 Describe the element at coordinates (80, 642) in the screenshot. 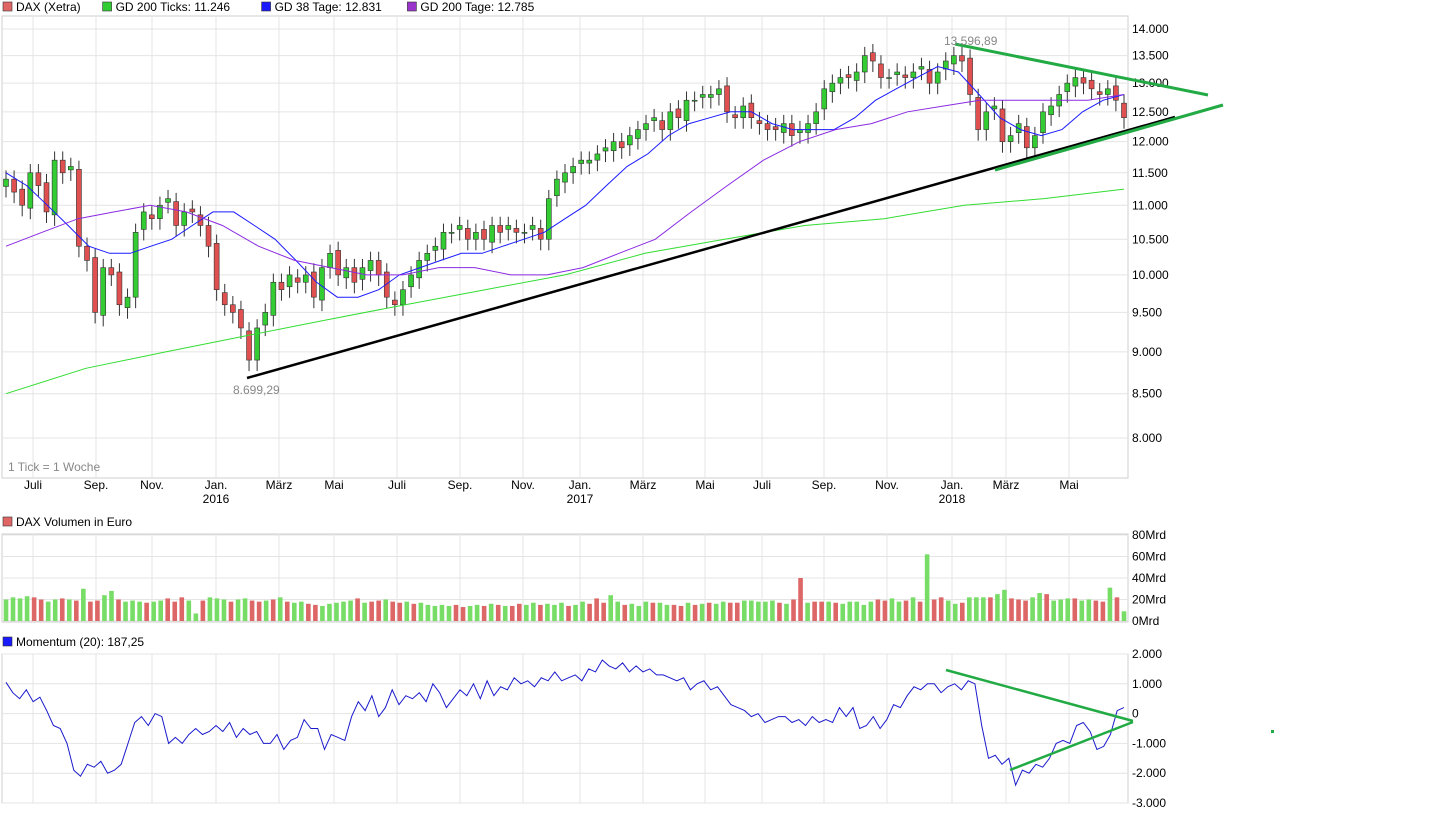

I see `momentum-title: Momentum (20): 187,25` at that location.